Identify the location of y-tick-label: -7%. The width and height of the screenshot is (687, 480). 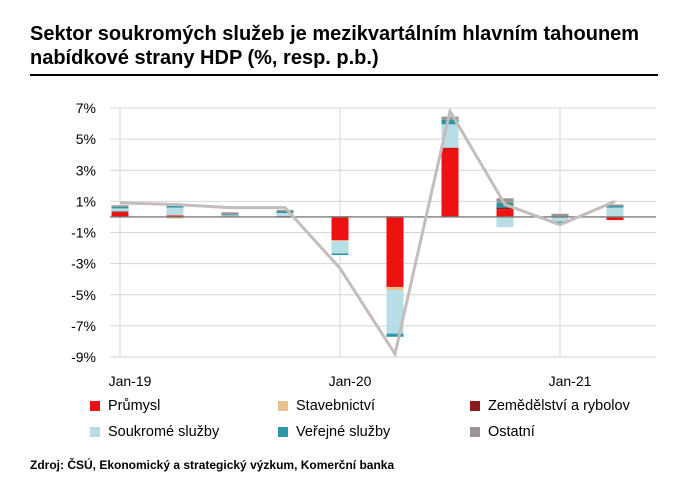
(83, 326).